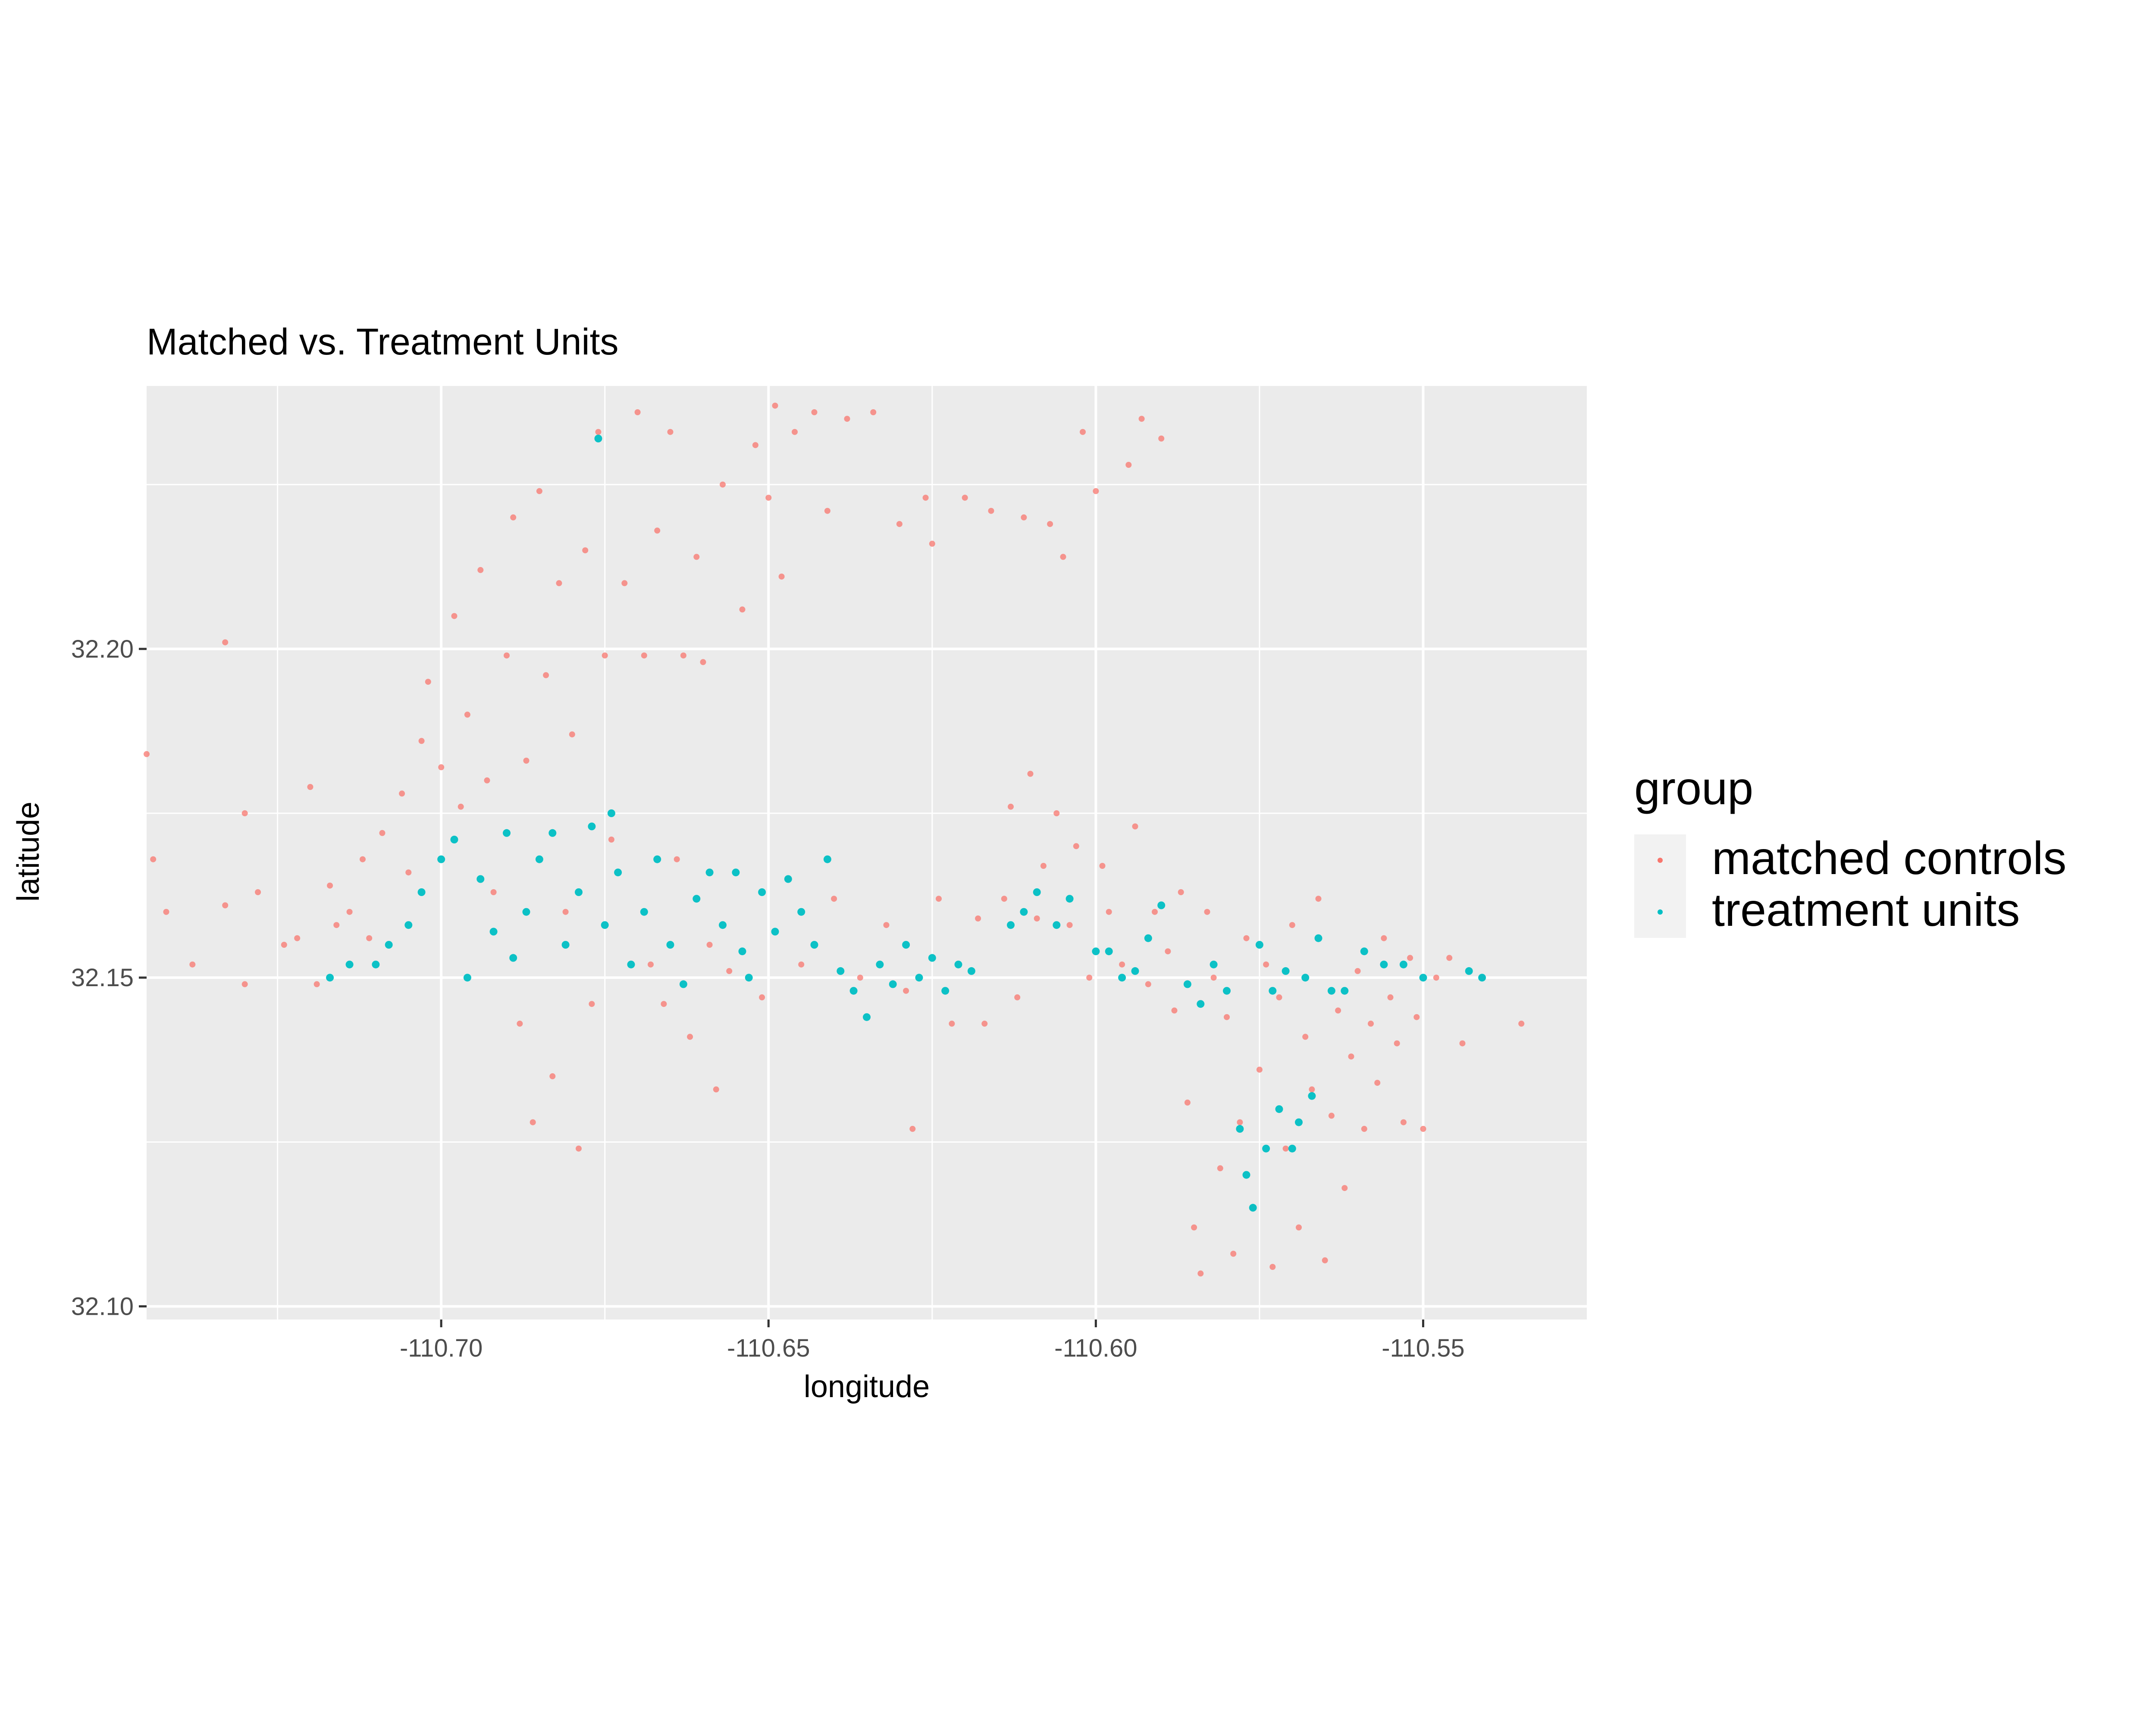 This screenshot has width=2156, height=1727. Describe the element at coordinates (1889, 858) in the screenshot. I see `legend-entry-label: matched controls` at that location.